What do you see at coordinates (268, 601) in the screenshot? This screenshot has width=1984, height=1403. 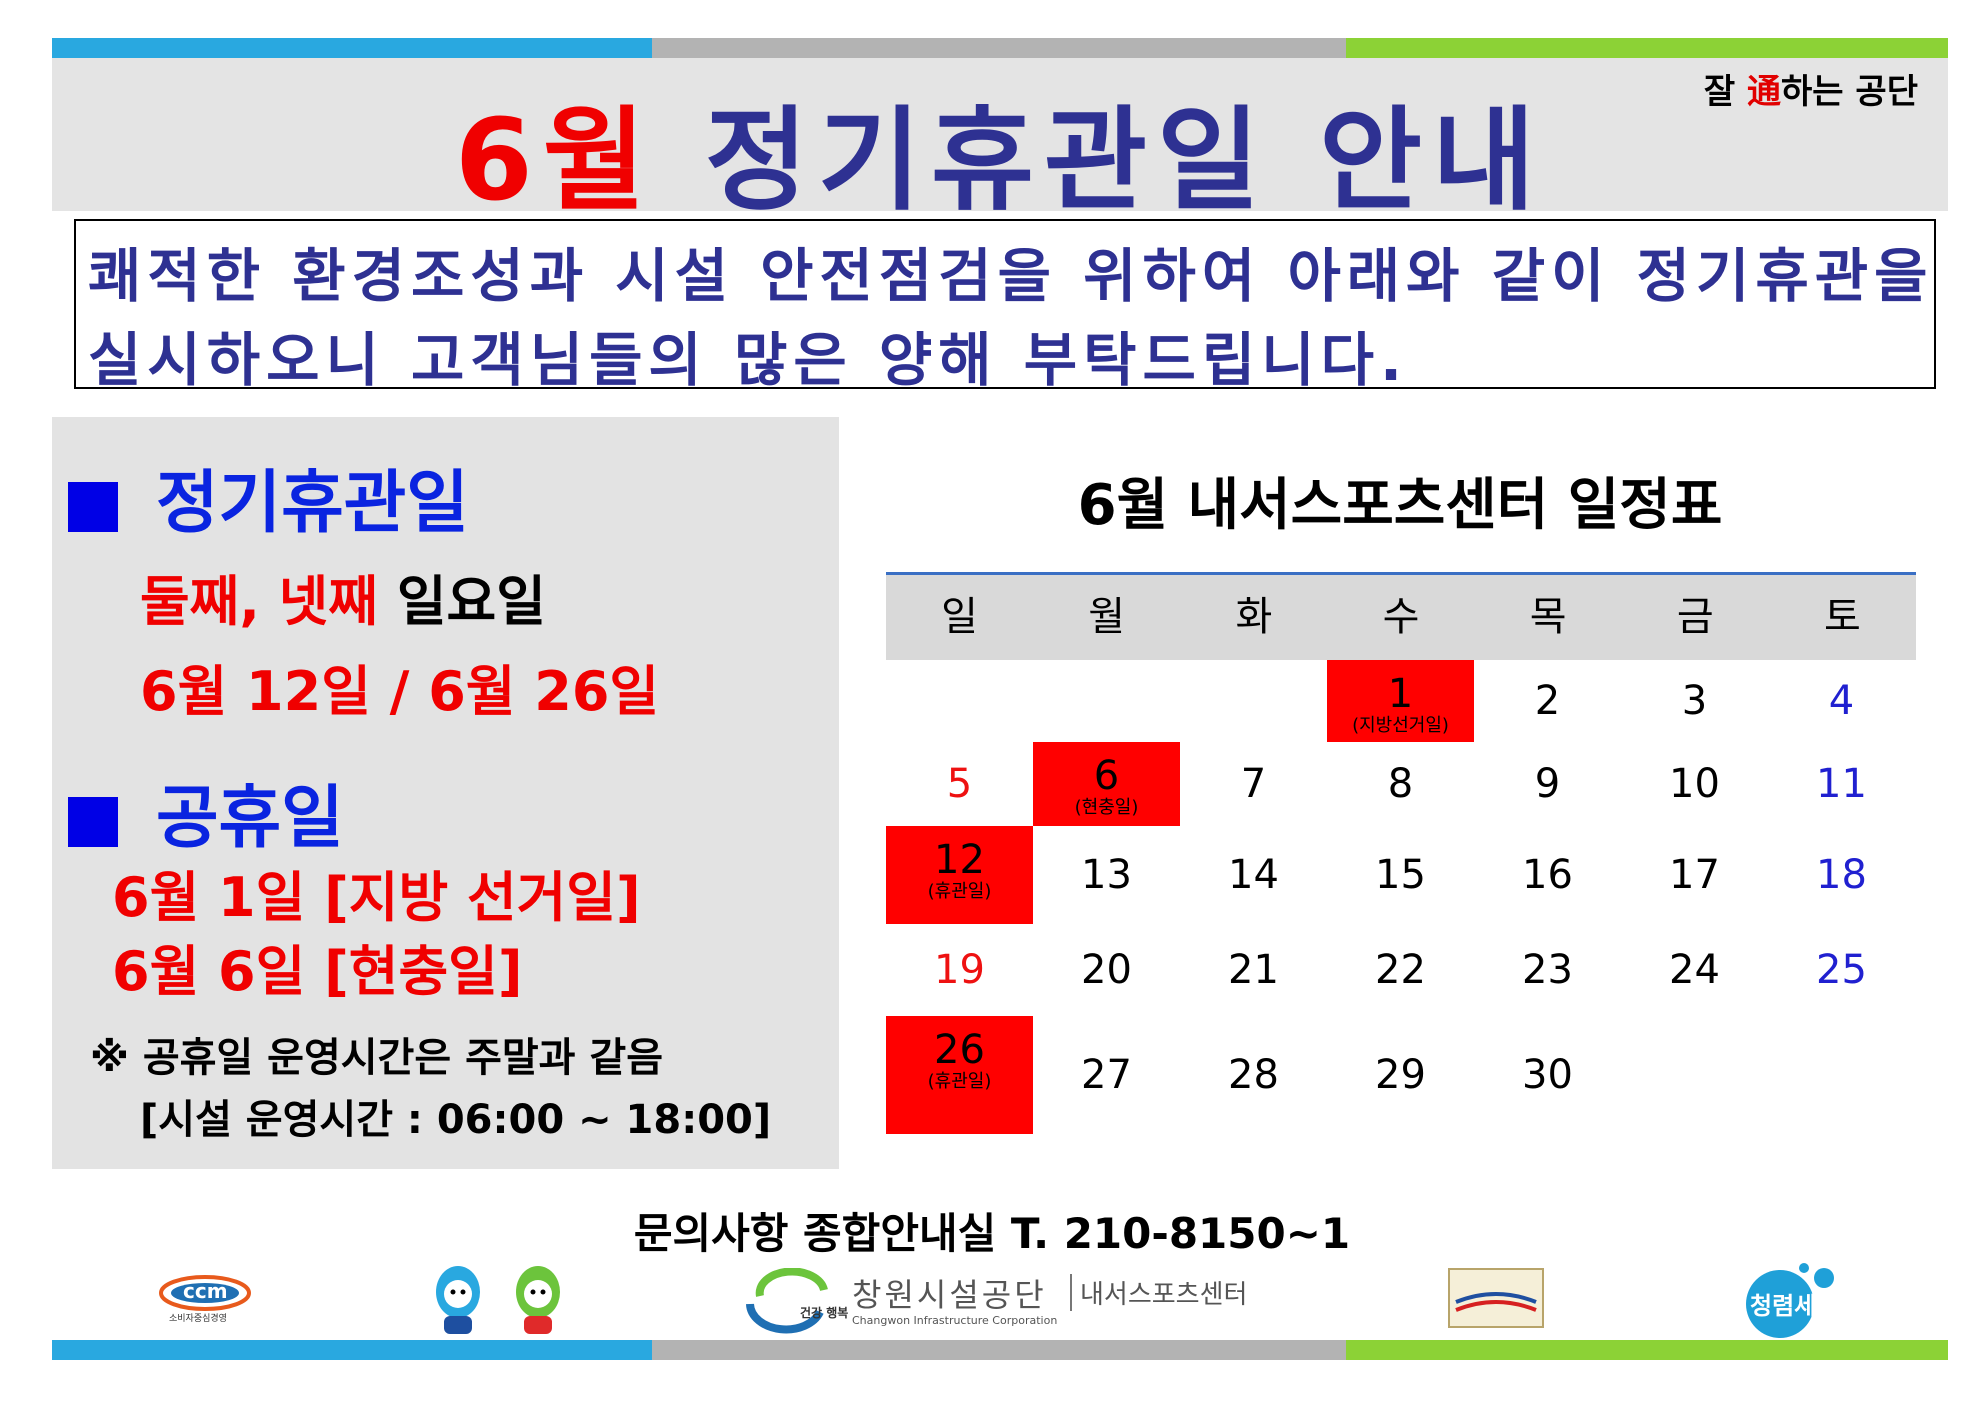 I see `closure-days-ordinal: 둘째, 넷째` at bounding box center [268, 601].